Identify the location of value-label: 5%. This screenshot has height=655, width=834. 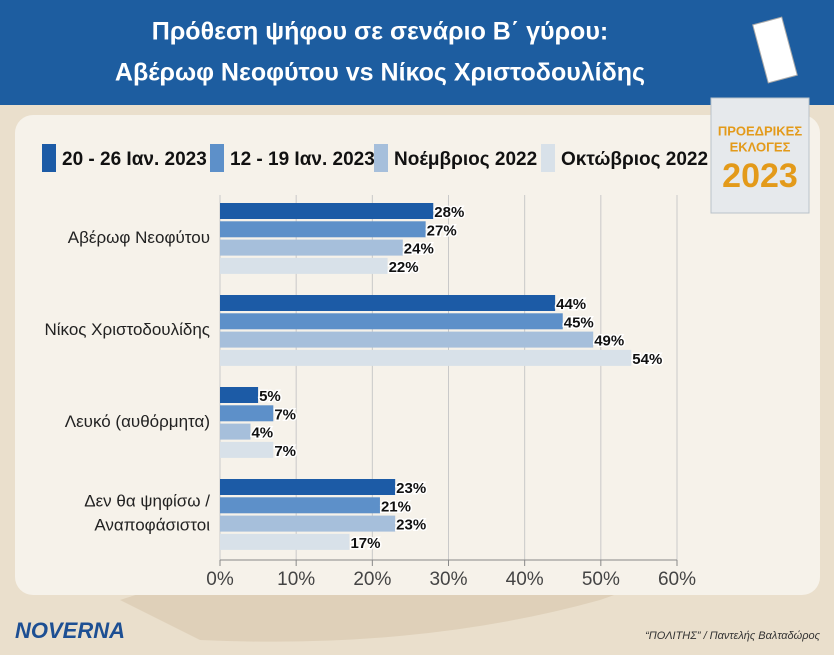
(270, 396).